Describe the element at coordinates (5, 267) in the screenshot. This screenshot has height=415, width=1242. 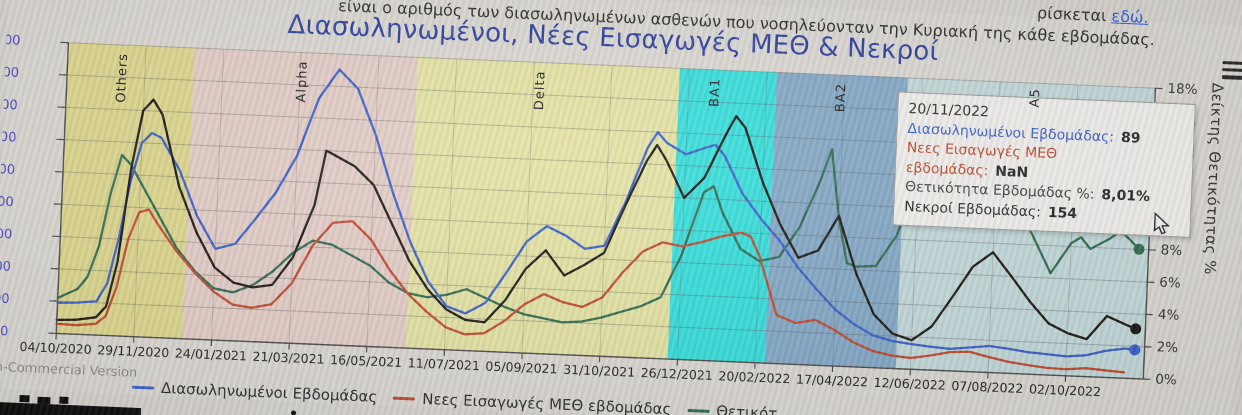
I see `left-axis-tick-label: 200` at that location.